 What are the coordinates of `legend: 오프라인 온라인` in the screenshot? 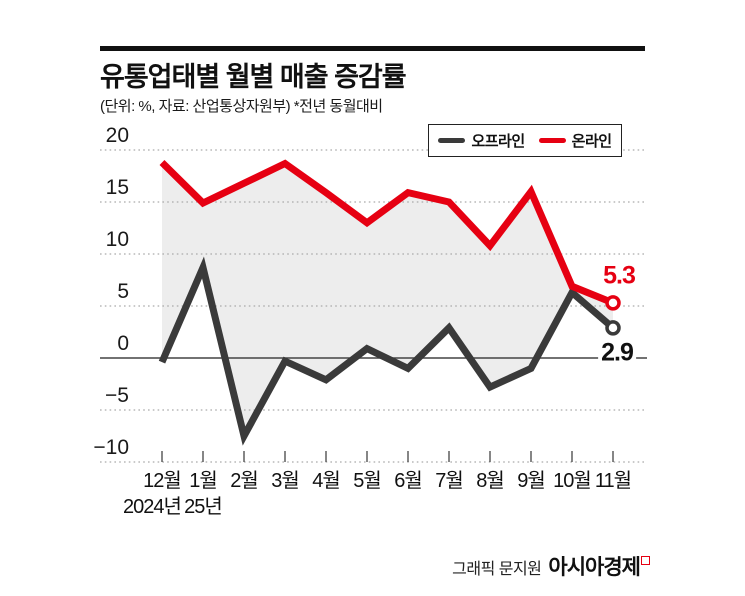 It's located at (525, 140).